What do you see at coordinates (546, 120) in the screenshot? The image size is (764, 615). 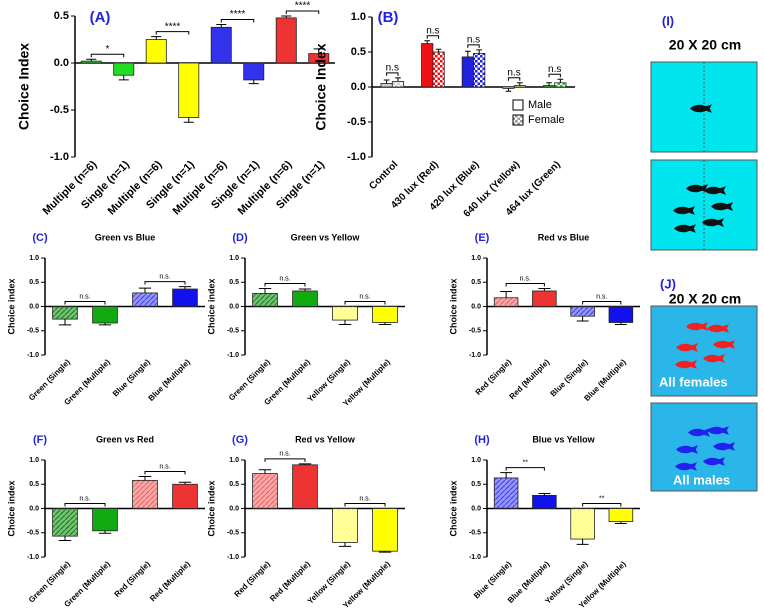 I see `legend-label: Female` at bounding box center [546, 120].